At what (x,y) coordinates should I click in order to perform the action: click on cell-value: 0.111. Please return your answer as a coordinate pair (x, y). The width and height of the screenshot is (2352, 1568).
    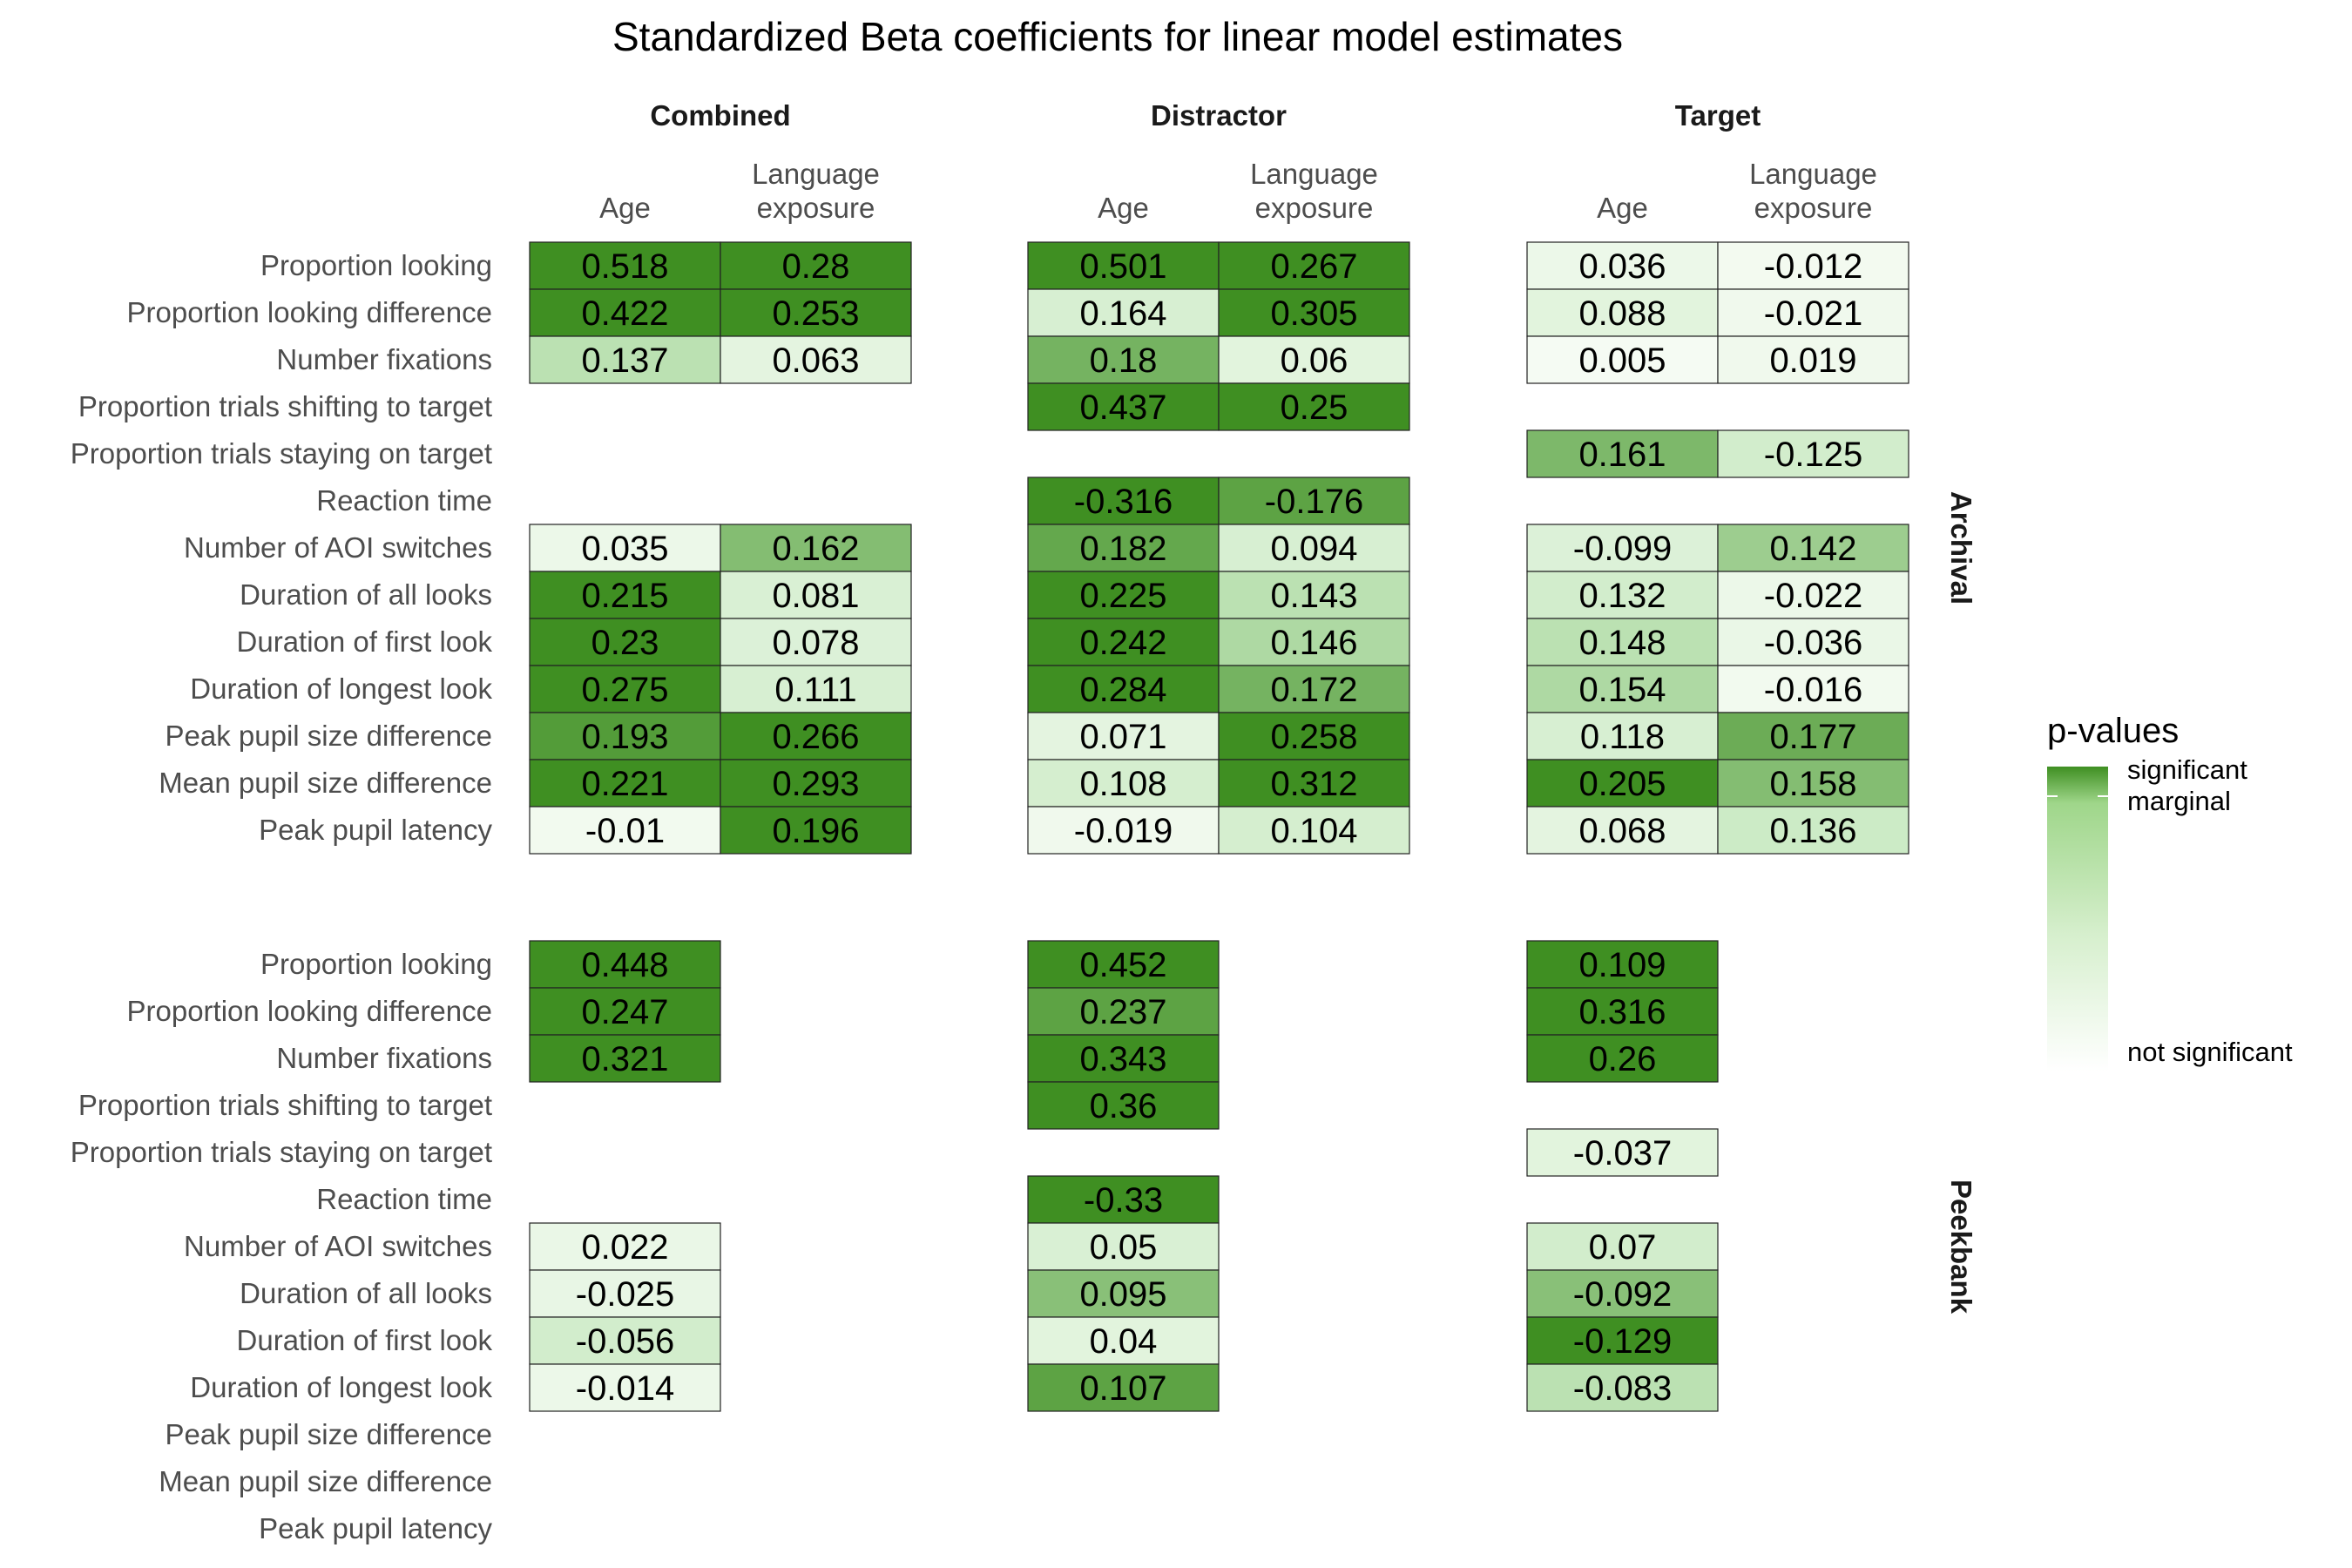
    Looking at the image, I should click on (815, 690).